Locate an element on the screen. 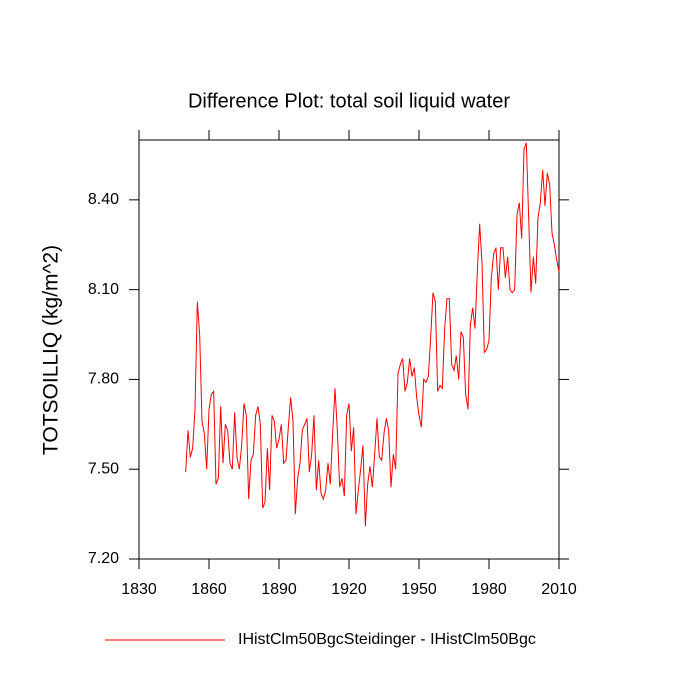  y-axis-label: TOTSOILLIQ (kg/m^2) is located at coordinates (51, 350).